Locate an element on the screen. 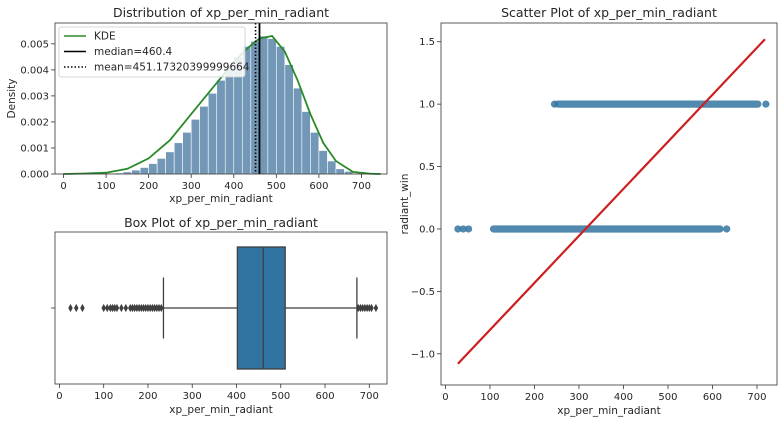 Image resolution: width=784 pixels, height=428 pixels. y-tick-label: 0.003 is located at coordinates (34, 96).